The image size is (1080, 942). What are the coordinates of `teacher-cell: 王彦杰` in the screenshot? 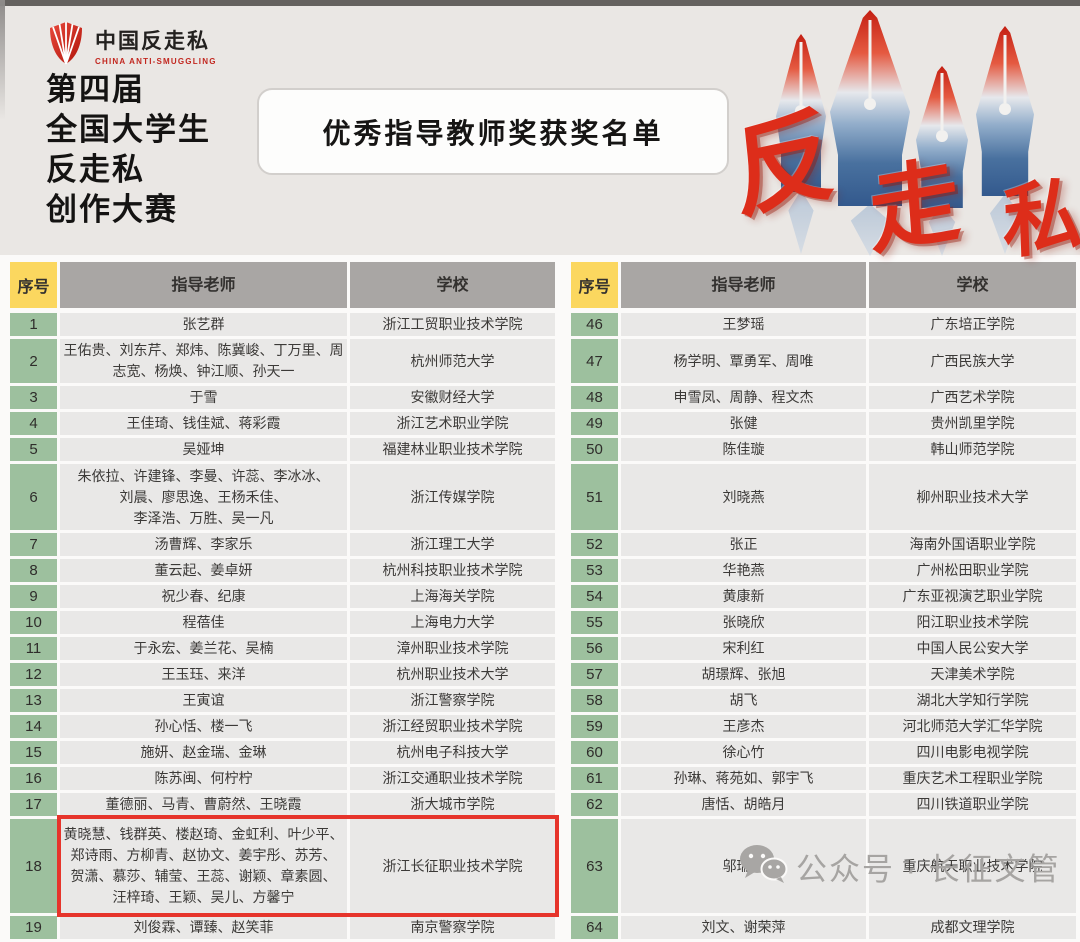 It's located at (743, 726).